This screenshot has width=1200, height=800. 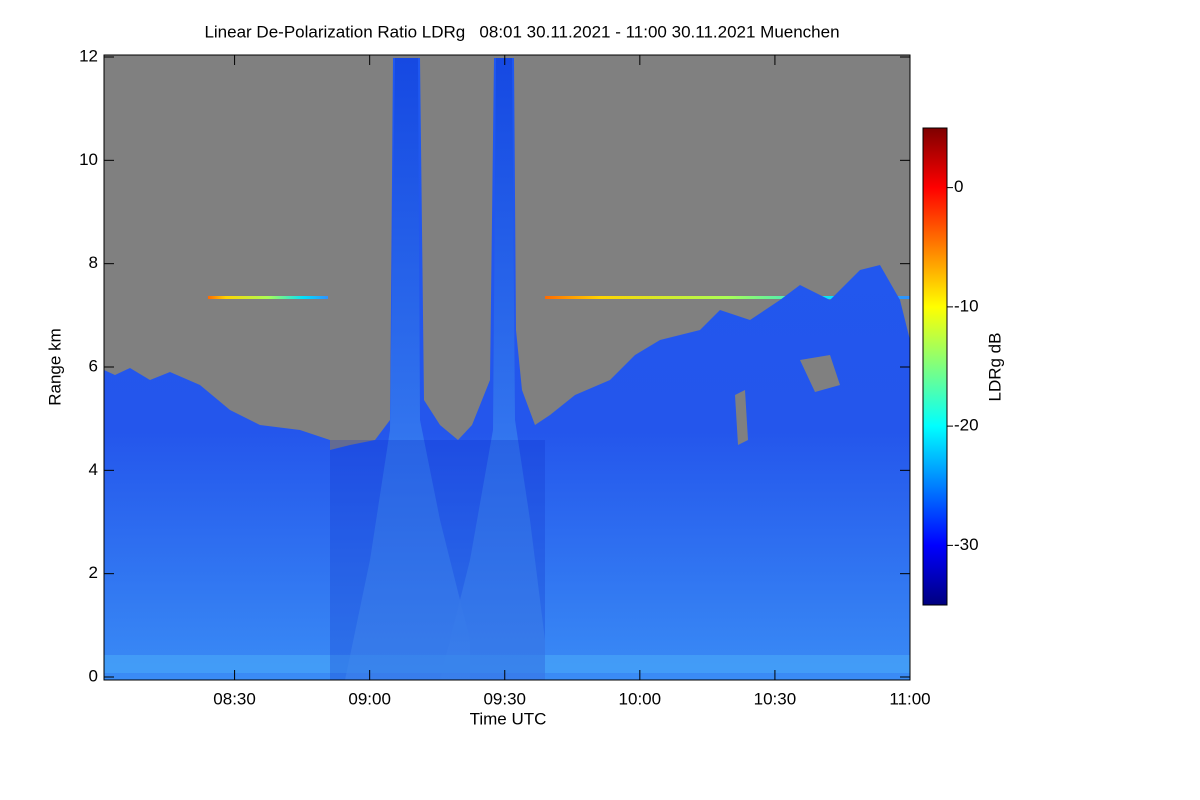 What do you see at coordinates (994, 367) in the screenshot?
I see `colorbar-label: LDRg dB` at bounding box center [994, 367].